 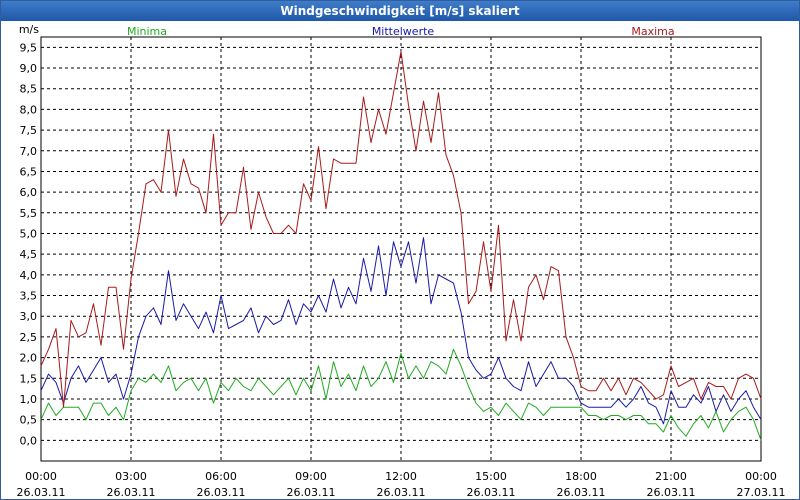 I want to click on y-axis-label: m/s, so click(x=29, y=29).